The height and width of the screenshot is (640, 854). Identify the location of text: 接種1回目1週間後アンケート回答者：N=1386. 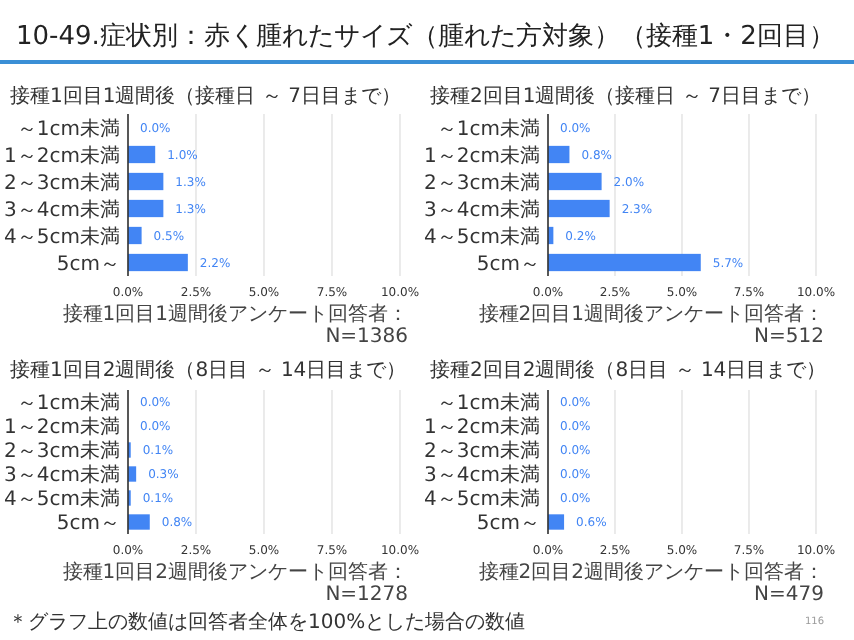
(235, 325).